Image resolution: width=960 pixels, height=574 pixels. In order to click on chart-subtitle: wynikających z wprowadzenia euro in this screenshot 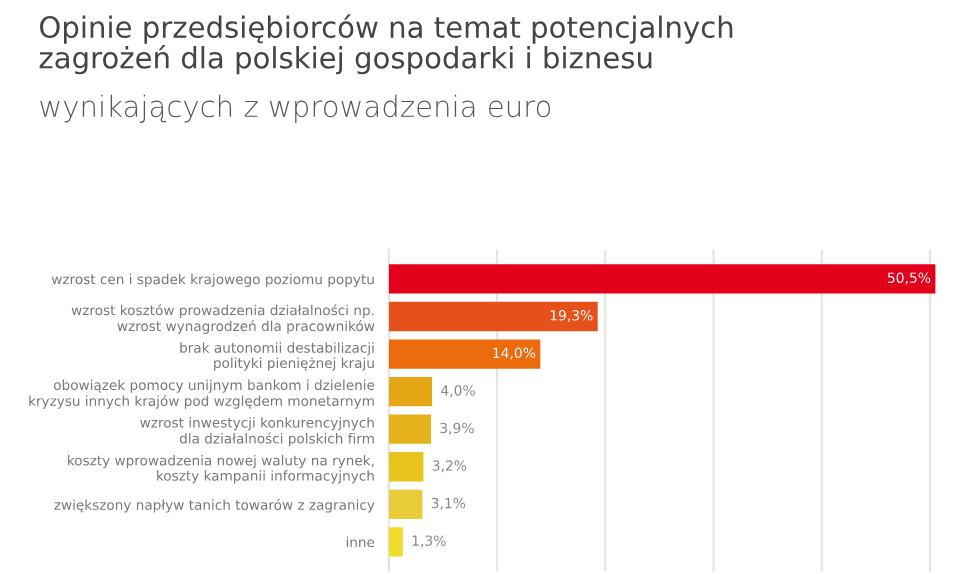, I will do `click(295, 108)`.